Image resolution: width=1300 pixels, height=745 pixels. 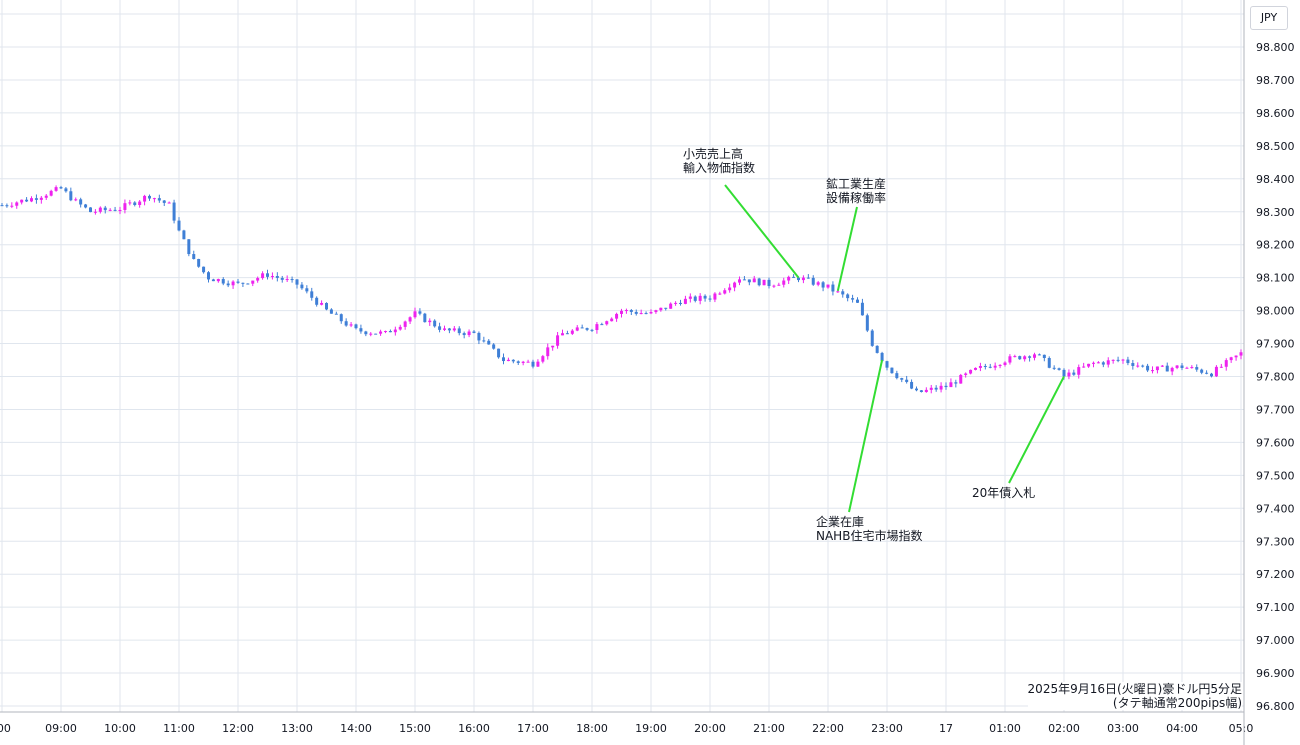 What do you see at coordinates (856, 183) in the screenshot?
I see `annotation-label: 鉱工業生産` at bounding box center [856, 183].